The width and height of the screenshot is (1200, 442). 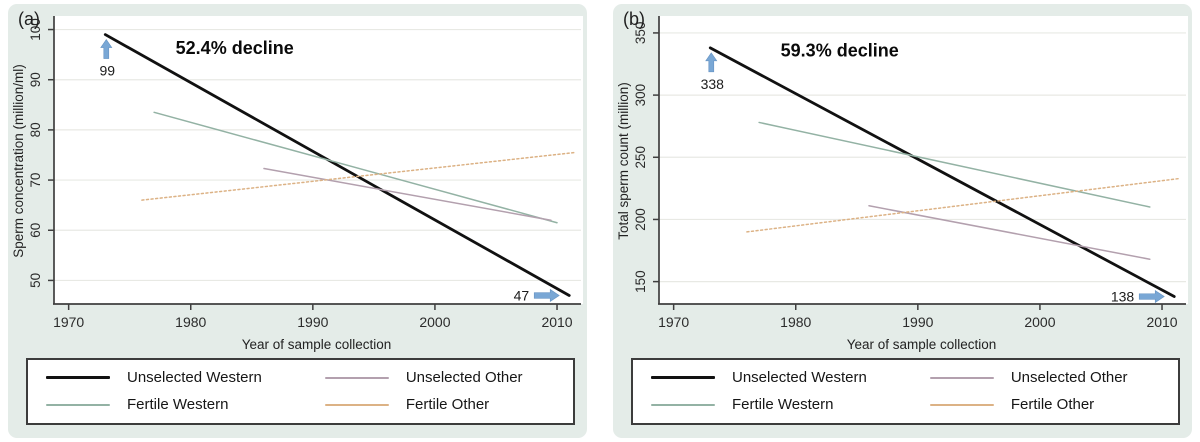 What do you see at coordinates (107, 71) in the screenshot?
I see `start-value-label: 99` at bounding box center [107, 71].